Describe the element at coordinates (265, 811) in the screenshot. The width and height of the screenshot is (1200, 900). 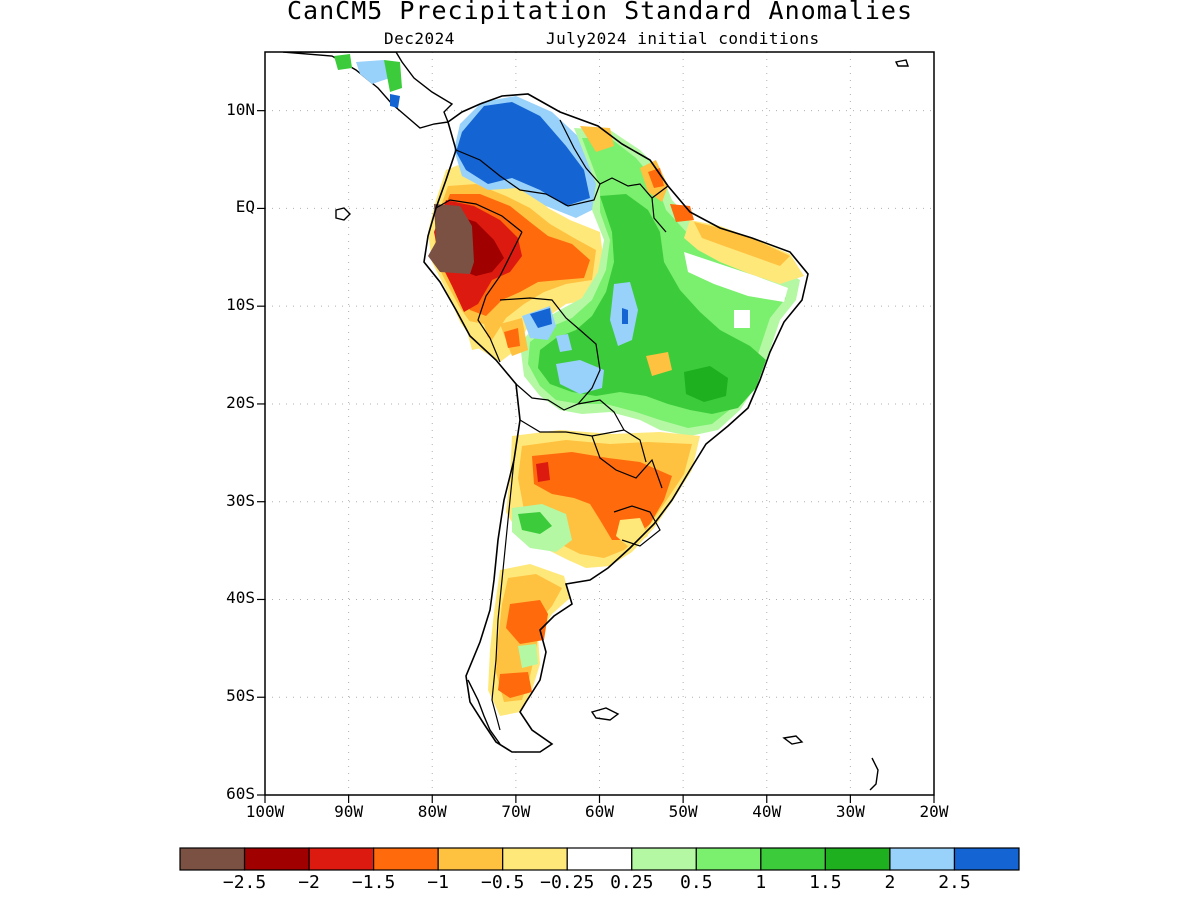
I see `lon-label: 100W` at that location.